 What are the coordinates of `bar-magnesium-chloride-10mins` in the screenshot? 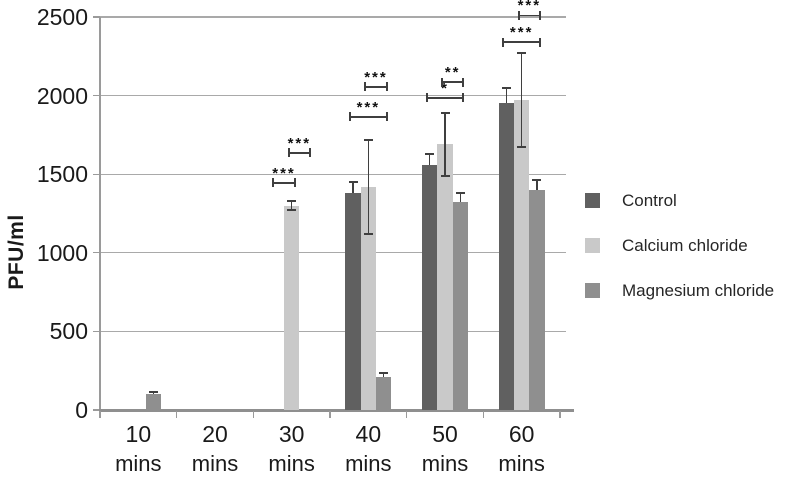 It's located at (153, 402).